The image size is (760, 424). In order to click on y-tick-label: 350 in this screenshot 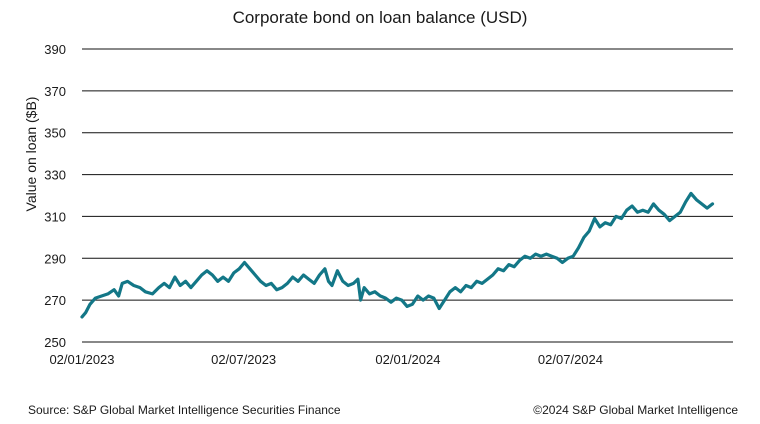, I will do `click(55, 133)`.